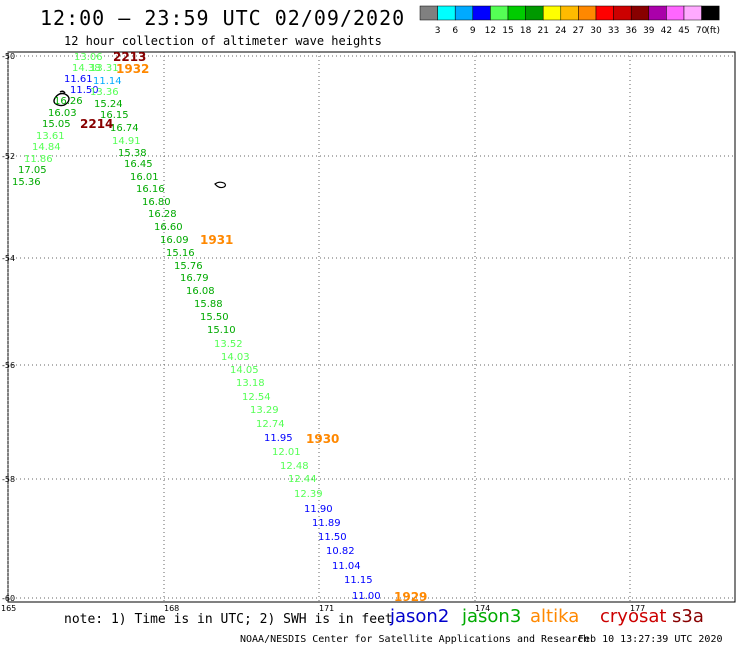 This screenshot has height=650, width=740. Describe the element at coordinates (569, 20) in the screenshot. I see `colorbar: 3 6 9 12 15 18 21 24 27 30 33 36 39 42 45 70 (ft)` at that location.